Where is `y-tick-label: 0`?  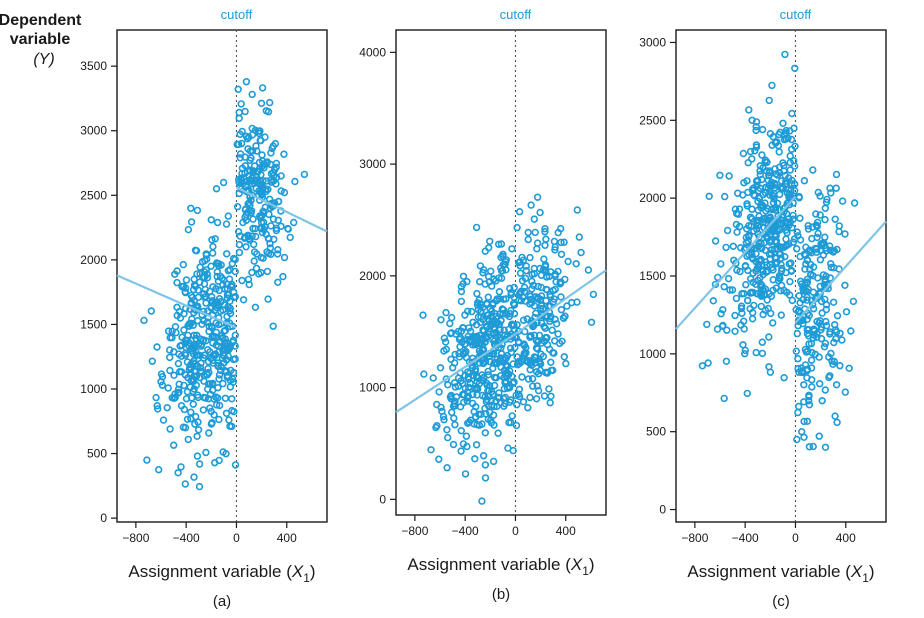 y-tick-label: 0 is located at coordinates (103, 518).